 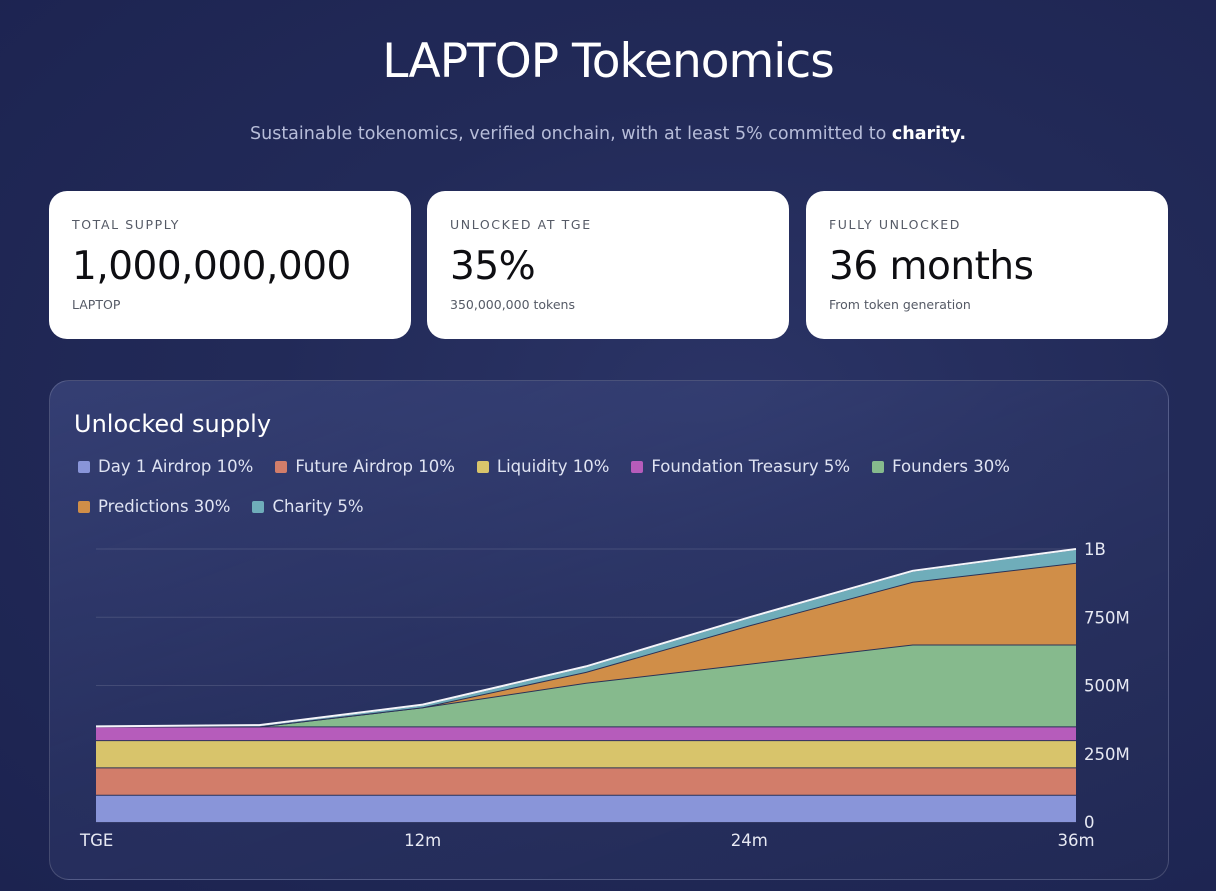 I want to click on stat-value: 35%, so click(x=493, y=266).